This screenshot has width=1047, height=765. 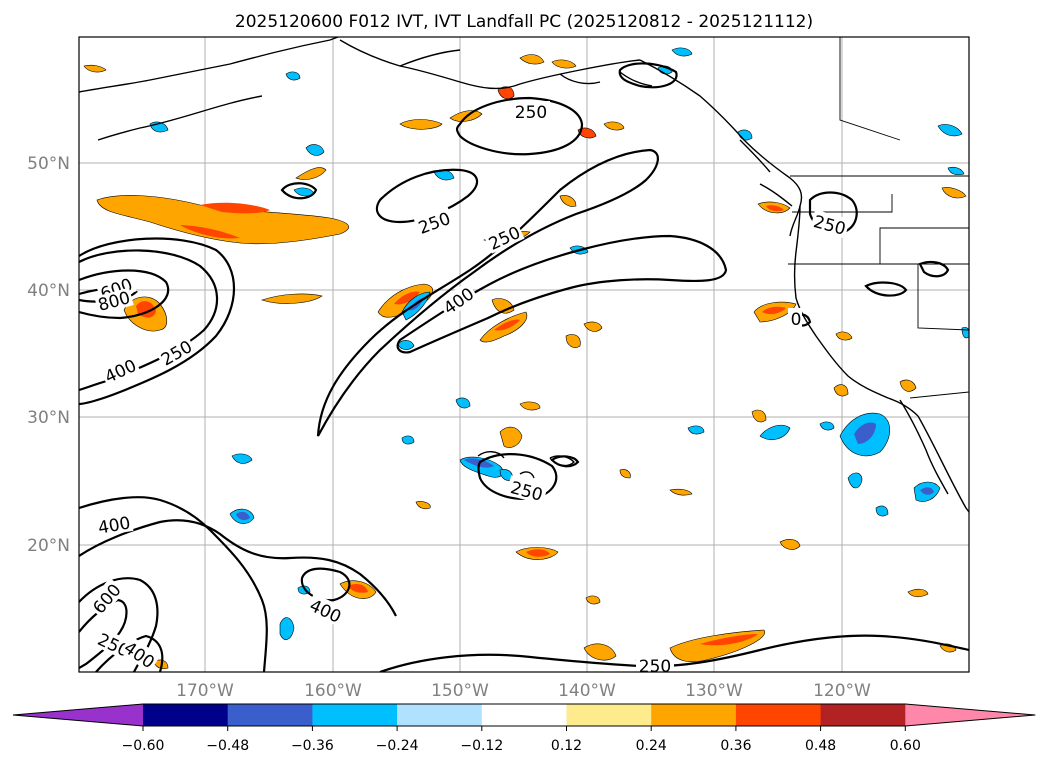 I want to click on contour-250-north, so click(x=426, y=196).